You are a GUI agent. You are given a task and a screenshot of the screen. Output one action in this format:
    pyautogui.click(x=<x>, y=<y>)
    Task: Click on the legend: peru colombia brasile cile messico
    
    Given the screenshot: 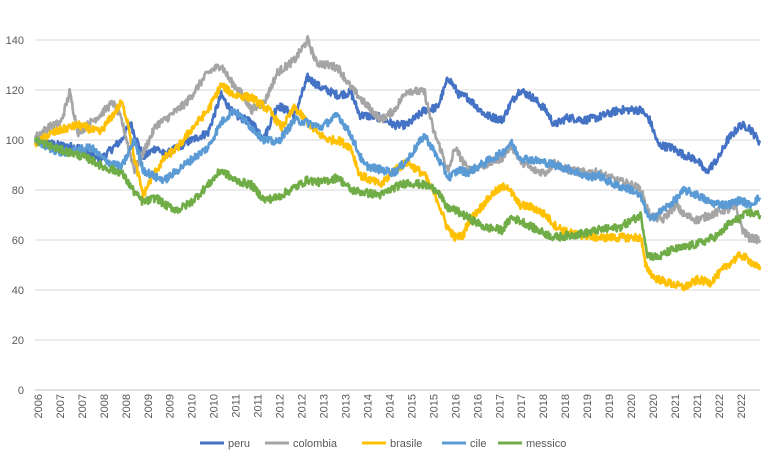 What is the action you would take?
    pyautogui.click(x=383, y=444)
    